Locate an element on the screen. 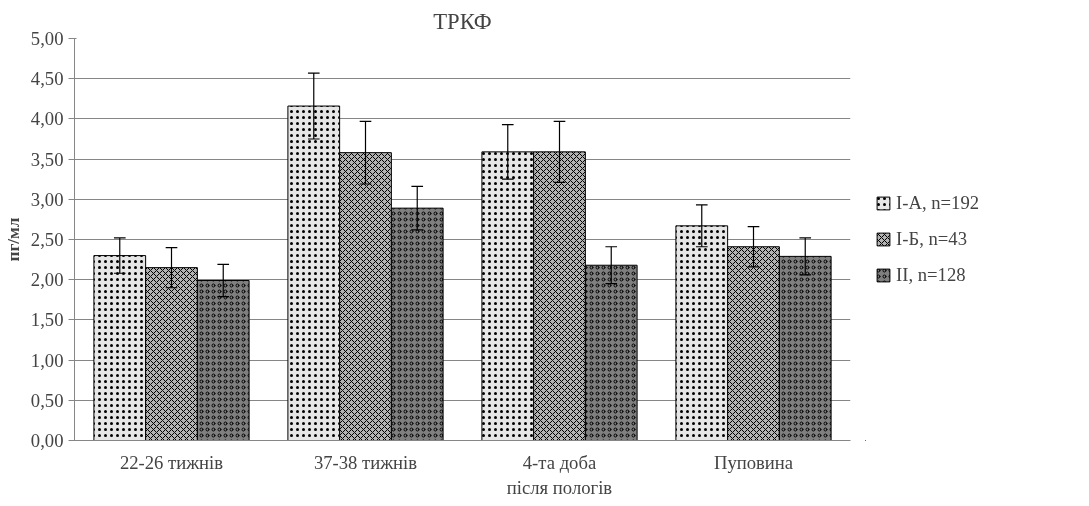 This screenshot has width=1089, height=506. legend-label: І-Б, n=43 is located at coordinates (931, 239).